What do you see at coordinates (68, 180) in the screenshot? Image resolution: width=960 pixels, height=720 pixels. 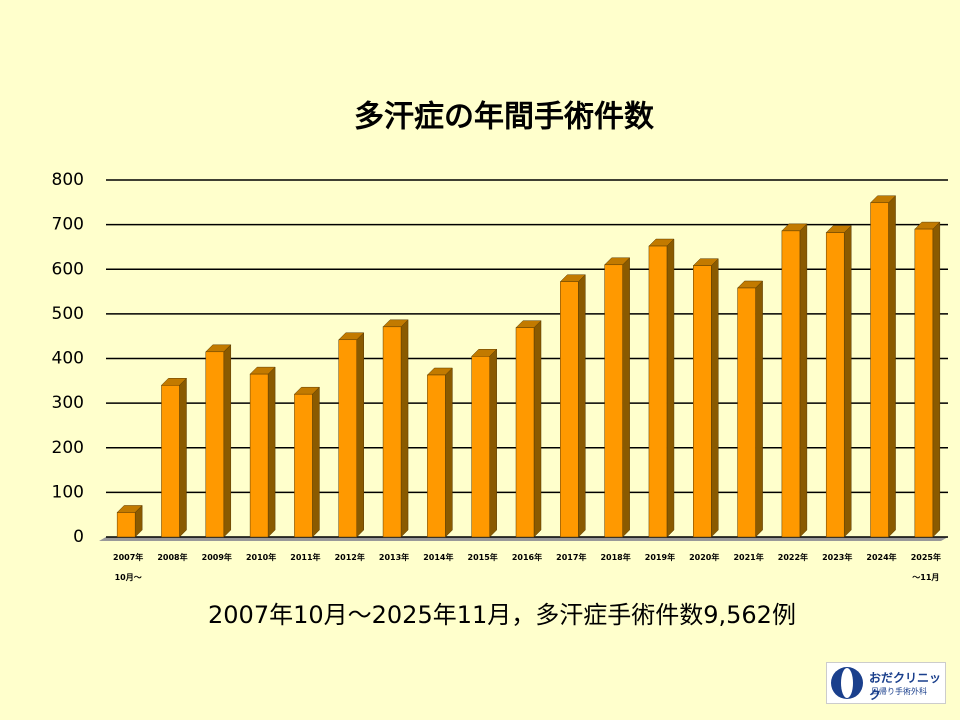 I see `y-tick-label: 800` at bounding box center [68, 180].